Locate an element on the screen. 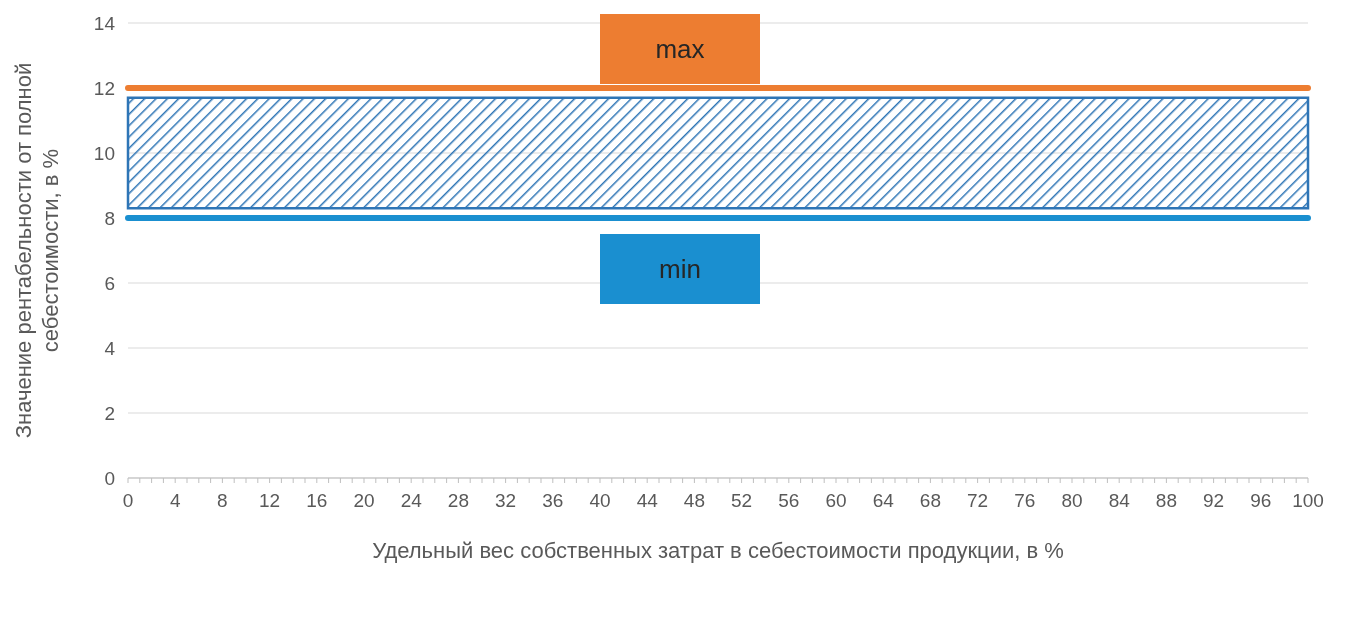 This screenshot has height=621, width=1349. y-tick-label: 8 is located at coordinates (109, 218).